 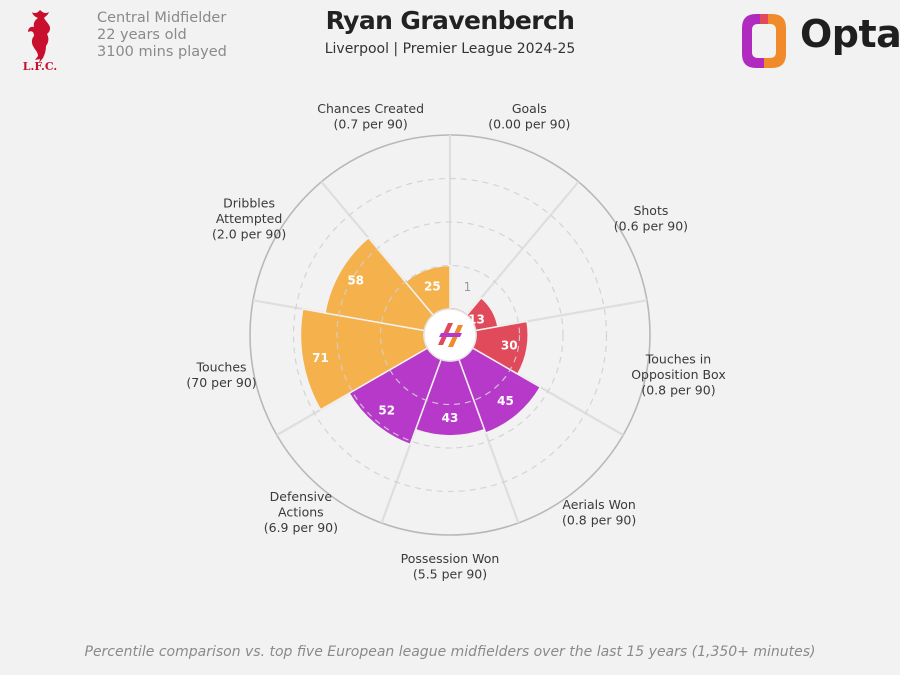 What do you see at coordinates (220, 366) in the screenshot?
I see `category-label: Touches` at bounding box center [220, 366].